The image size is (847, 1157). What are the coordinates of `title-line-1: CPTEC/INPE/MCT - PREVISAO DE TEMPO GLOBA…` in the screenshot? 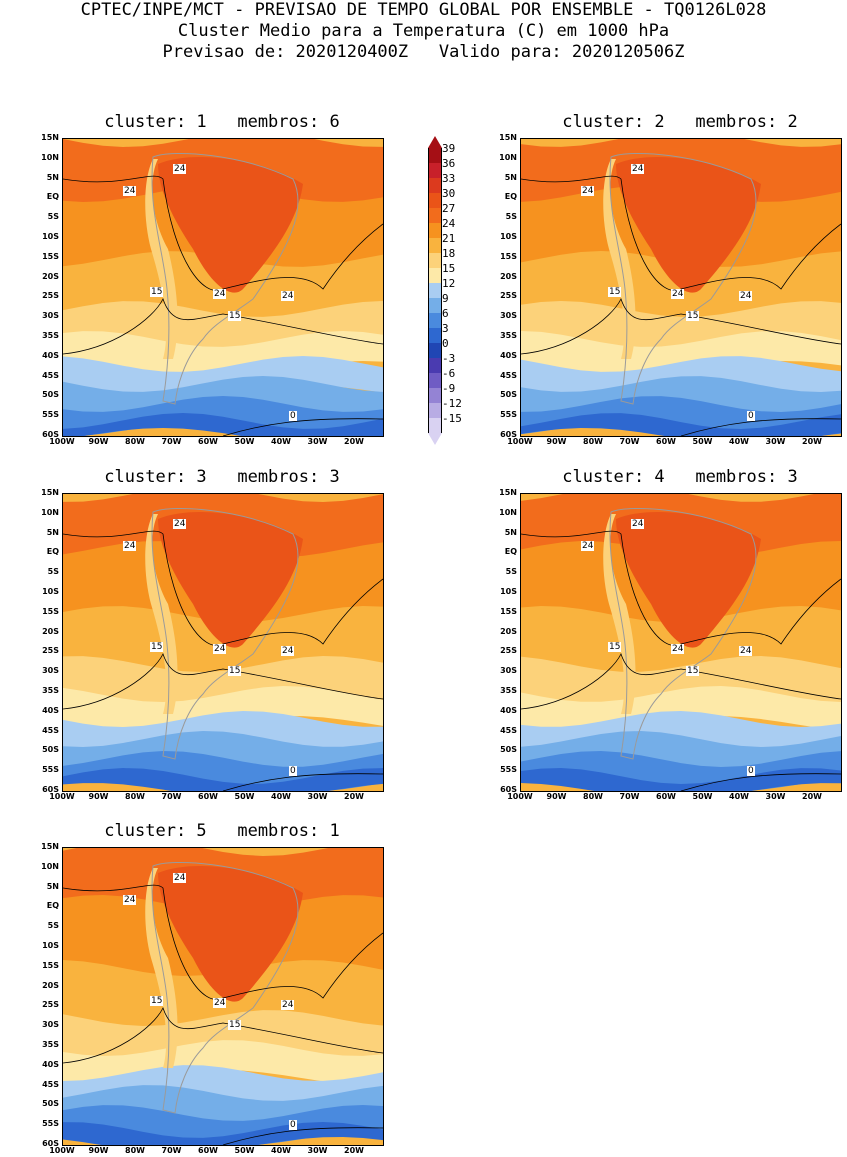 It's located at (423, 10).